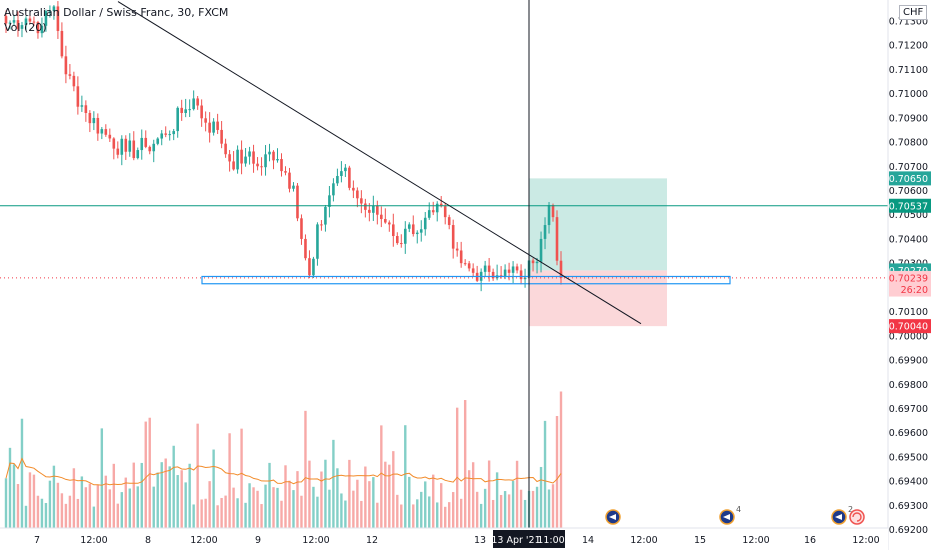 The width and height of the screenshot is (932, 550). I want to click on economic-event-flag-icon, so click(613, 517).